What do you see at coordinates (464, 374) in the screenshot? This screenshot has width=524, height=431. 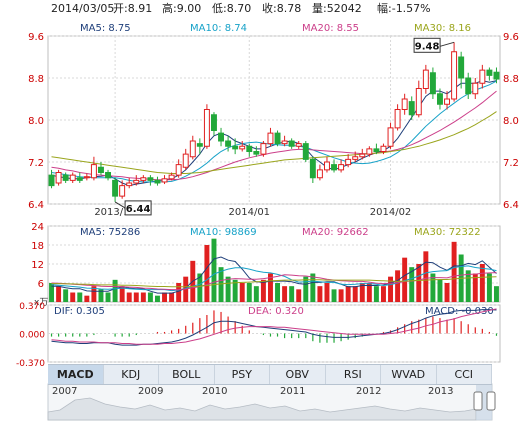 I see `tab-cci: CCI` at bounding box center [464, 374].